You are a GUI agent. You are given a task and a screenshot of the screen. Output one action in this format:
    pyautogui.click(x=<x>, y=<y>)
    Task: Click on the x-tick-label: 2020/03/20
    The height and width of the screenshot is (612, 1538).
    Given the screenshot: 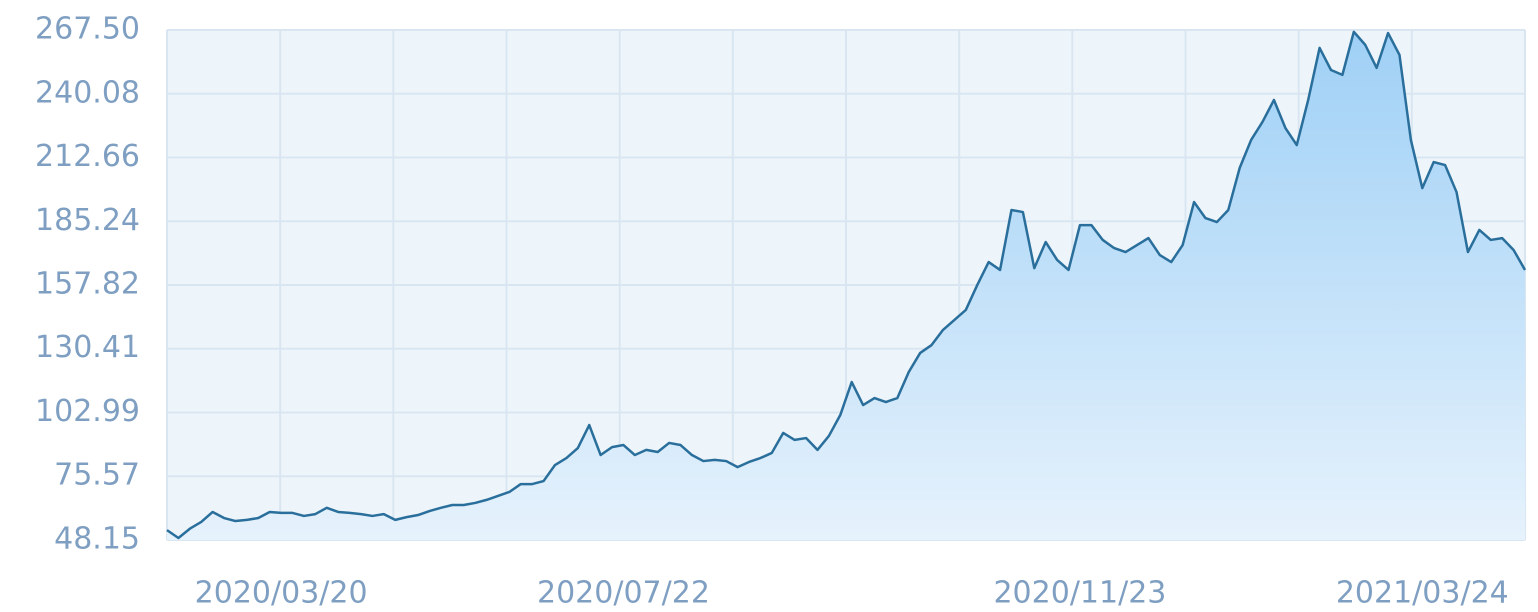 What is the action you would take?
    pyautogui.click(x=281, y=593)
    